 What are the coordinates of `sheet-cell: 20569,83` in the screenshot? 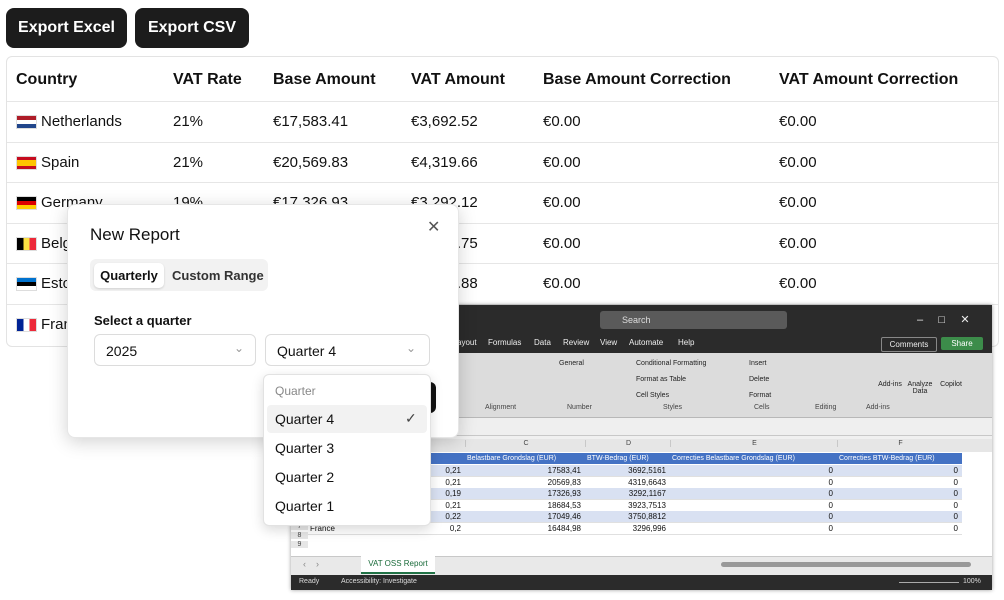 It's located at (564, 482).